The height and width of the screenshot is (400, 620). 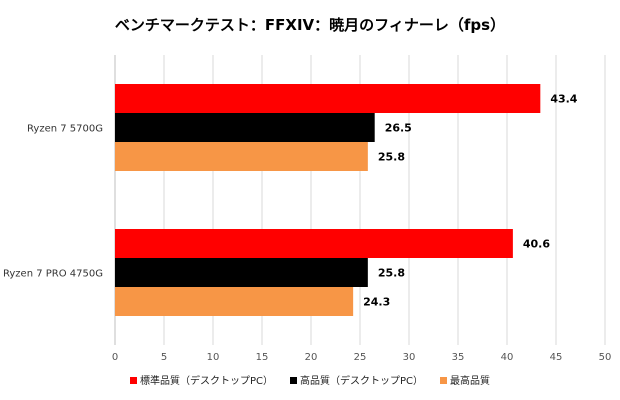 I want to click on x-tick-label: 30, so click(x=409, y=357).